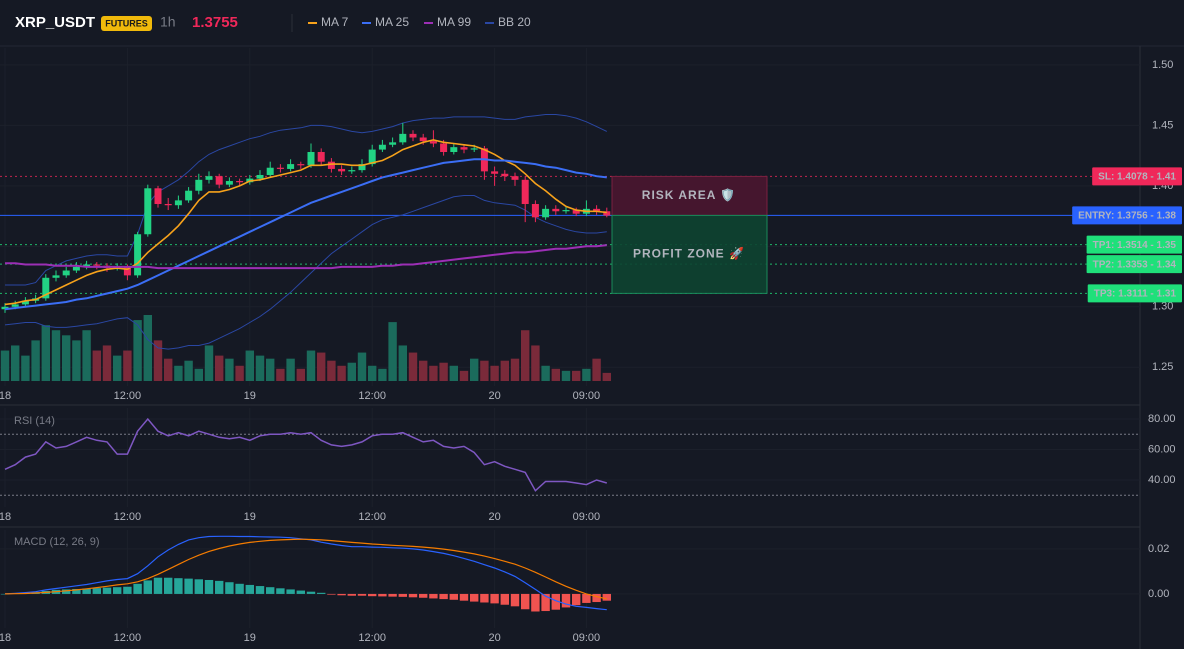 The image size is (1184, 649). What do you see at coordinates (1158, 549) in the screenshot?
I see `y-tick-label: 0.02` at bounding box center [1158, 549].